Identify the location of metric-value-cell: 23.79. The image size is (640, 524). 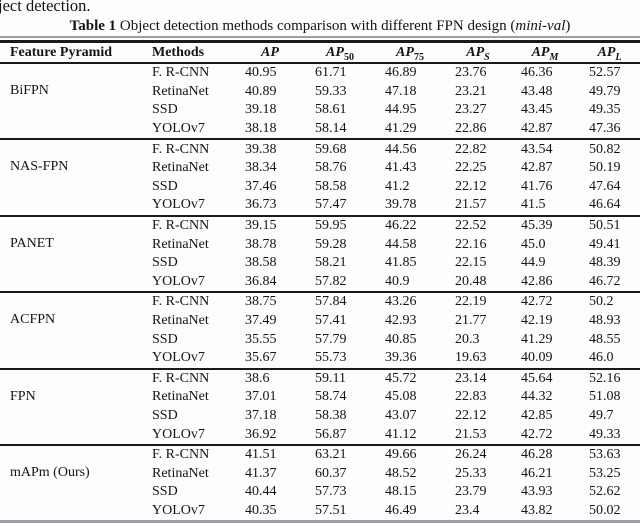
(471, 492).